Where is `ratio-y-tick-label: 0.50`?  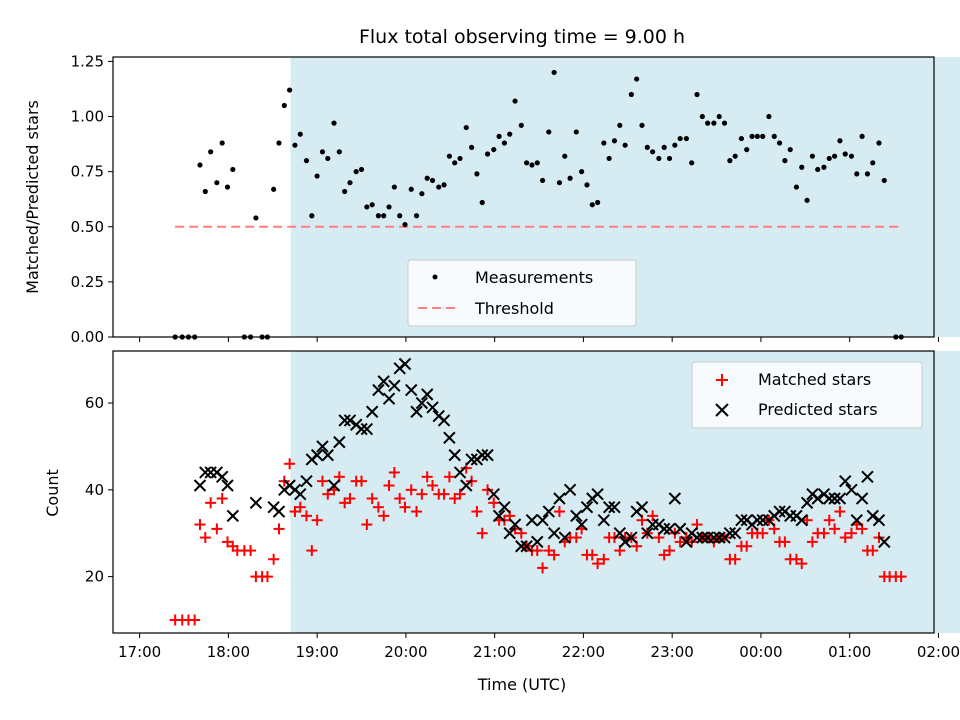
ratio-y-tick-label: 0.50 is located at coordinates (87, 227).